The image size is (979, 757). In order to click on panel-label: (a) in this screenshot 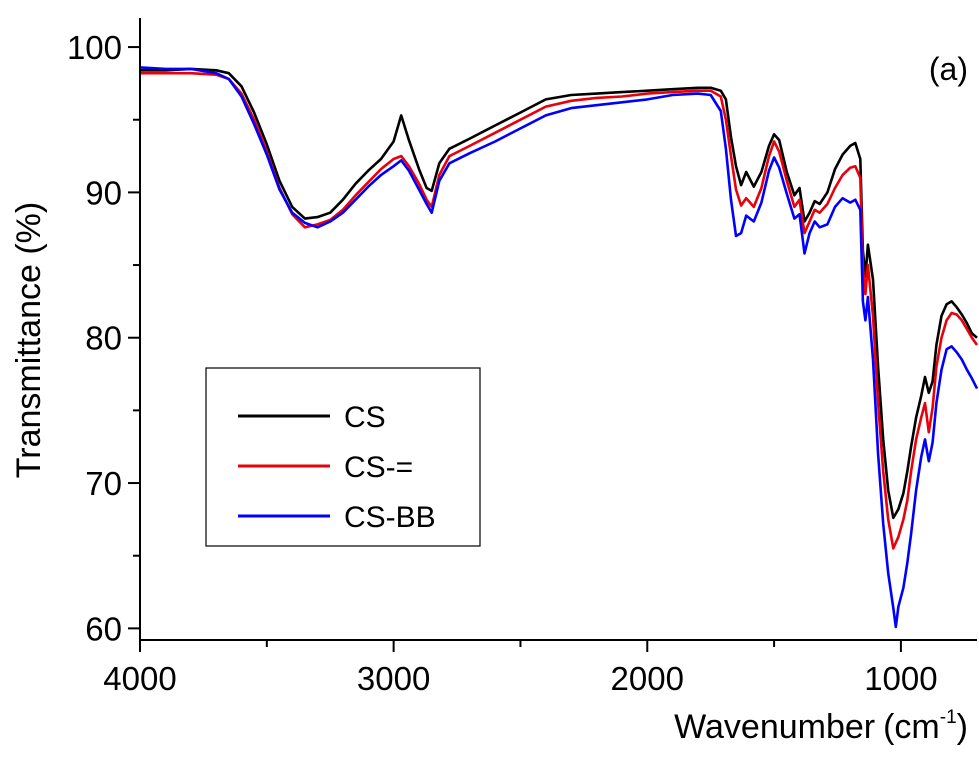, I will do `click(948, 69)`.